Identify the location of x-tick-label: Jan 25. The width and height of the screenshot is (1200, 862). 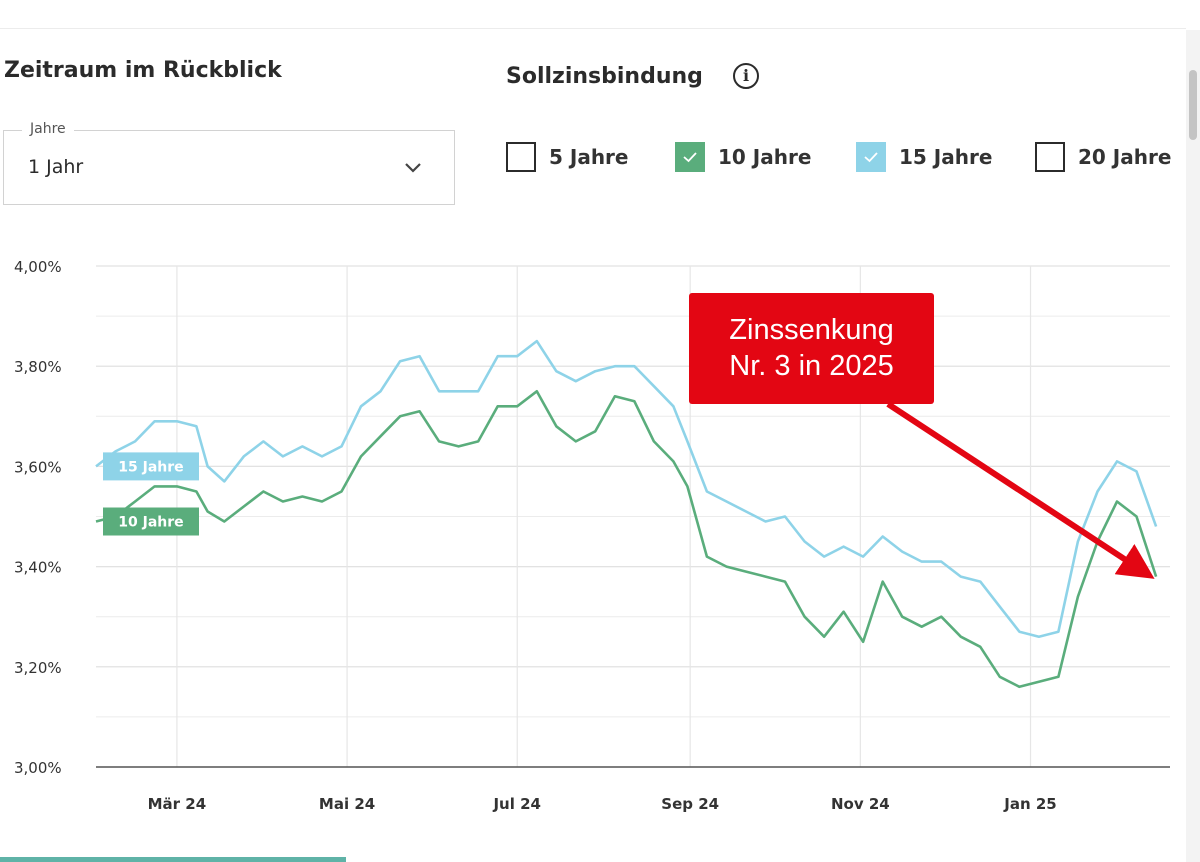
(1029, 804).